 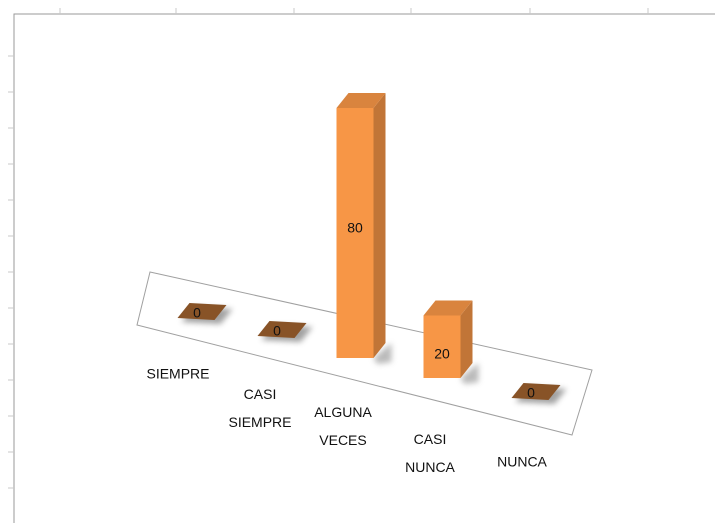 What do you see at coordinates (343, 426) in the screenshot?
I see `x-tick-label: ALGUNA VECES` at bounding box center [343, 426].